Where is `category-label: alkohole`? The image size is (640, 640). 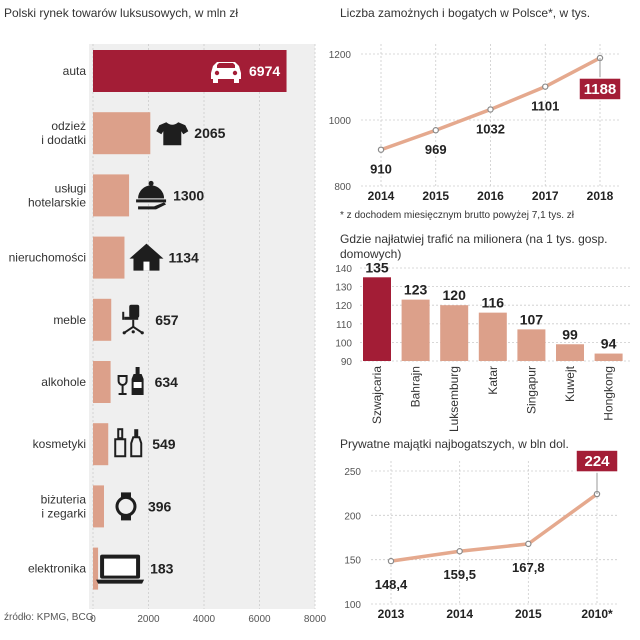 category-label: alkohole is located at coordinates (63, 382).